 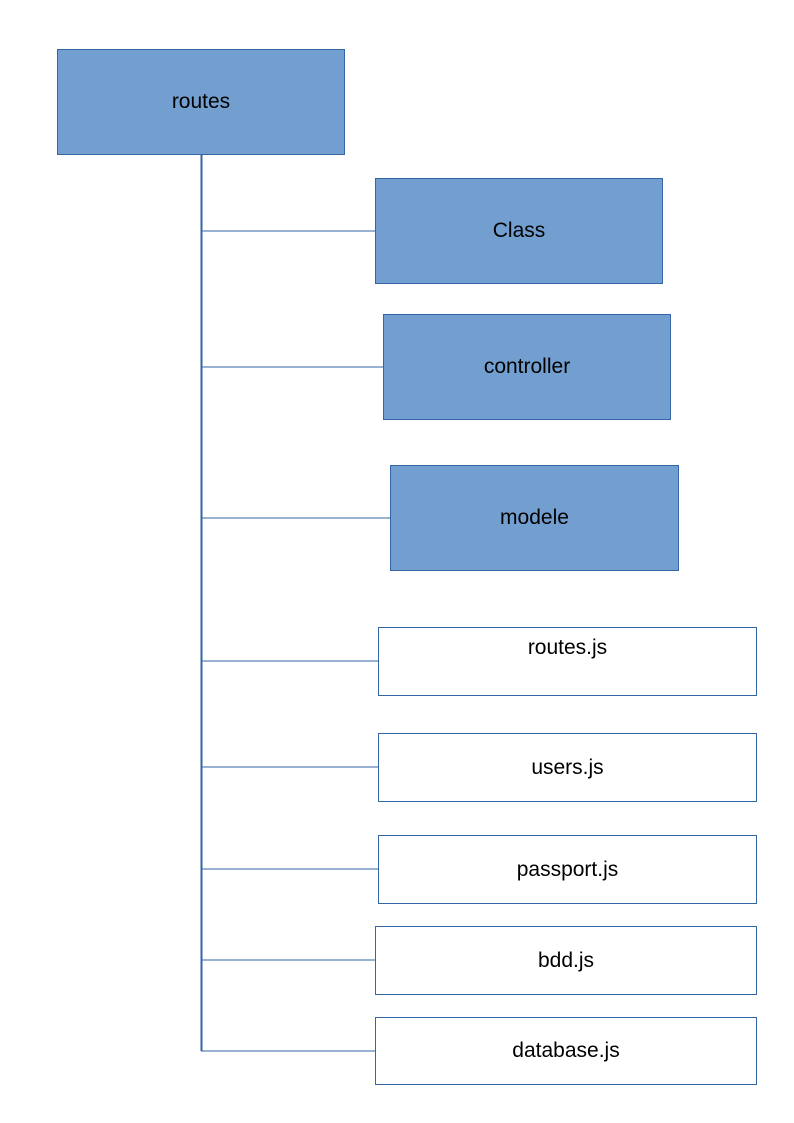 I want to click on node-label: modele, so click(x=534, y=517).